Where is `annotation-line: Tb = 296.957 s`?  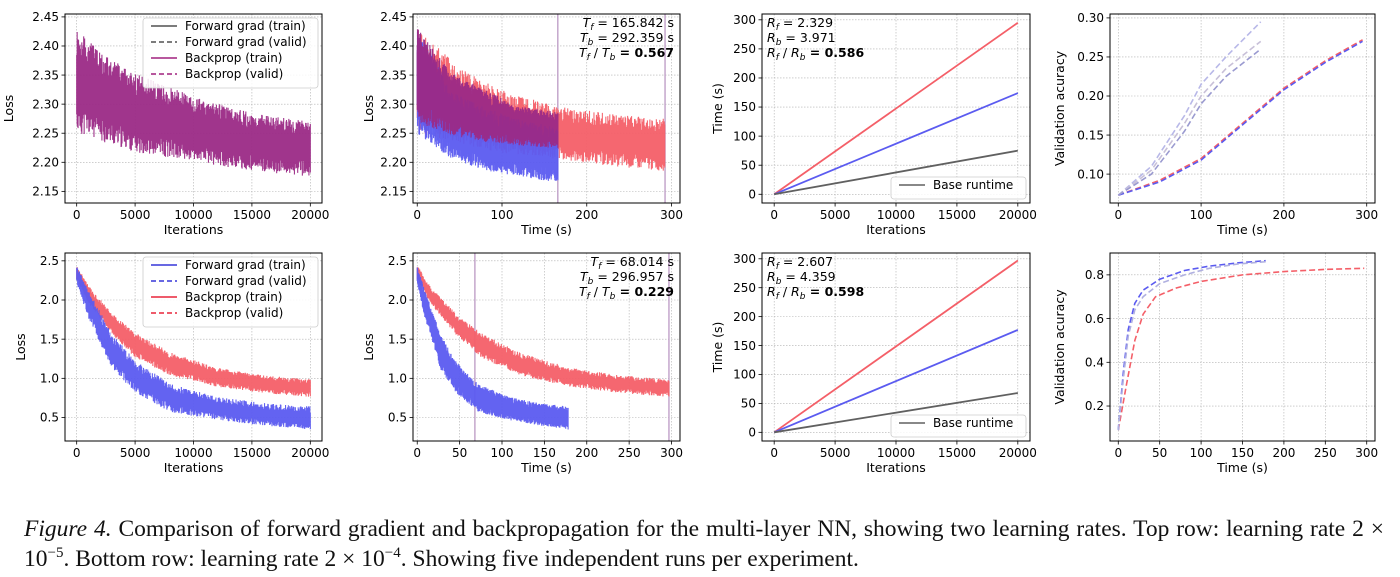 annotation-line: Tb = 296.957 s is located at coordinates (627, 278).